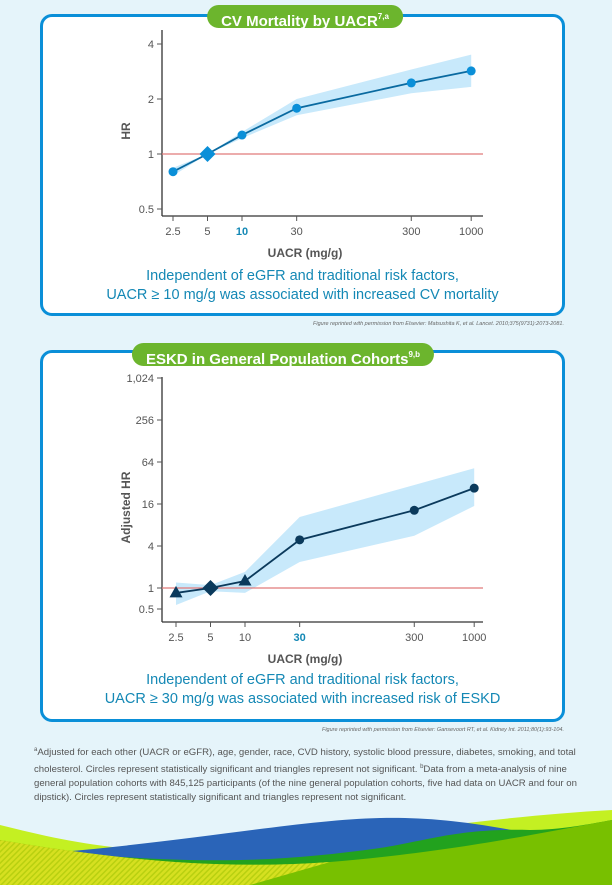  What do you see at coordinates (148, 463) in the screenshot?
I see `y-tick-label: 64` at bounding box center [148, 463].